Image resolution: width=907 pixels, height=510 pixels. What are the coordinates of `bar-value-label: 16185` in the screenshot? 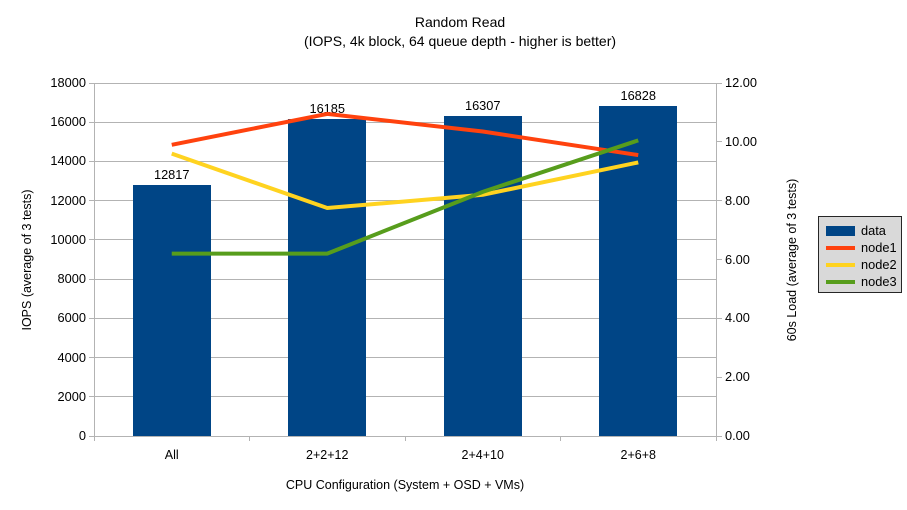 It's located at (327, 108).